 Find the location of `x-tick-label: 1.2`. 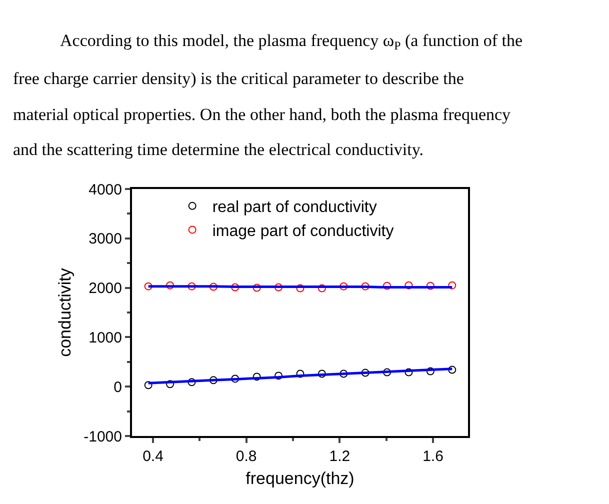

x-tick-label: 1.2 is located at coordinates (339, 456).